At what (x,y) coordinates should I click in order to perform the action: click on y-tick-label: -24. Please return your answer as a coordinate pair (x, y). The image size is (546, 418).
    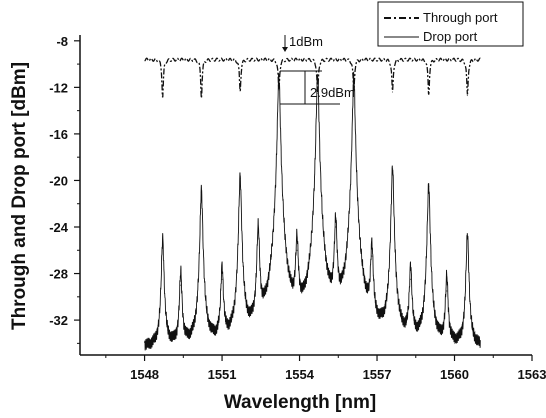
    Looking at the image, I should click on (59, 227).